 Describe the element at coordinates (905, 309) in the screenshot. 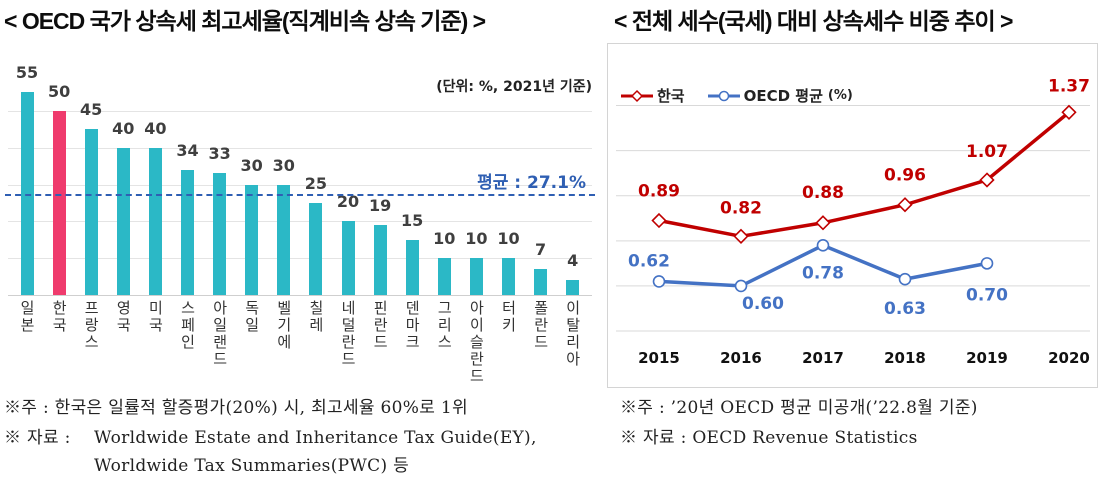

I see `oecd-value-label: 0.63` at that location.